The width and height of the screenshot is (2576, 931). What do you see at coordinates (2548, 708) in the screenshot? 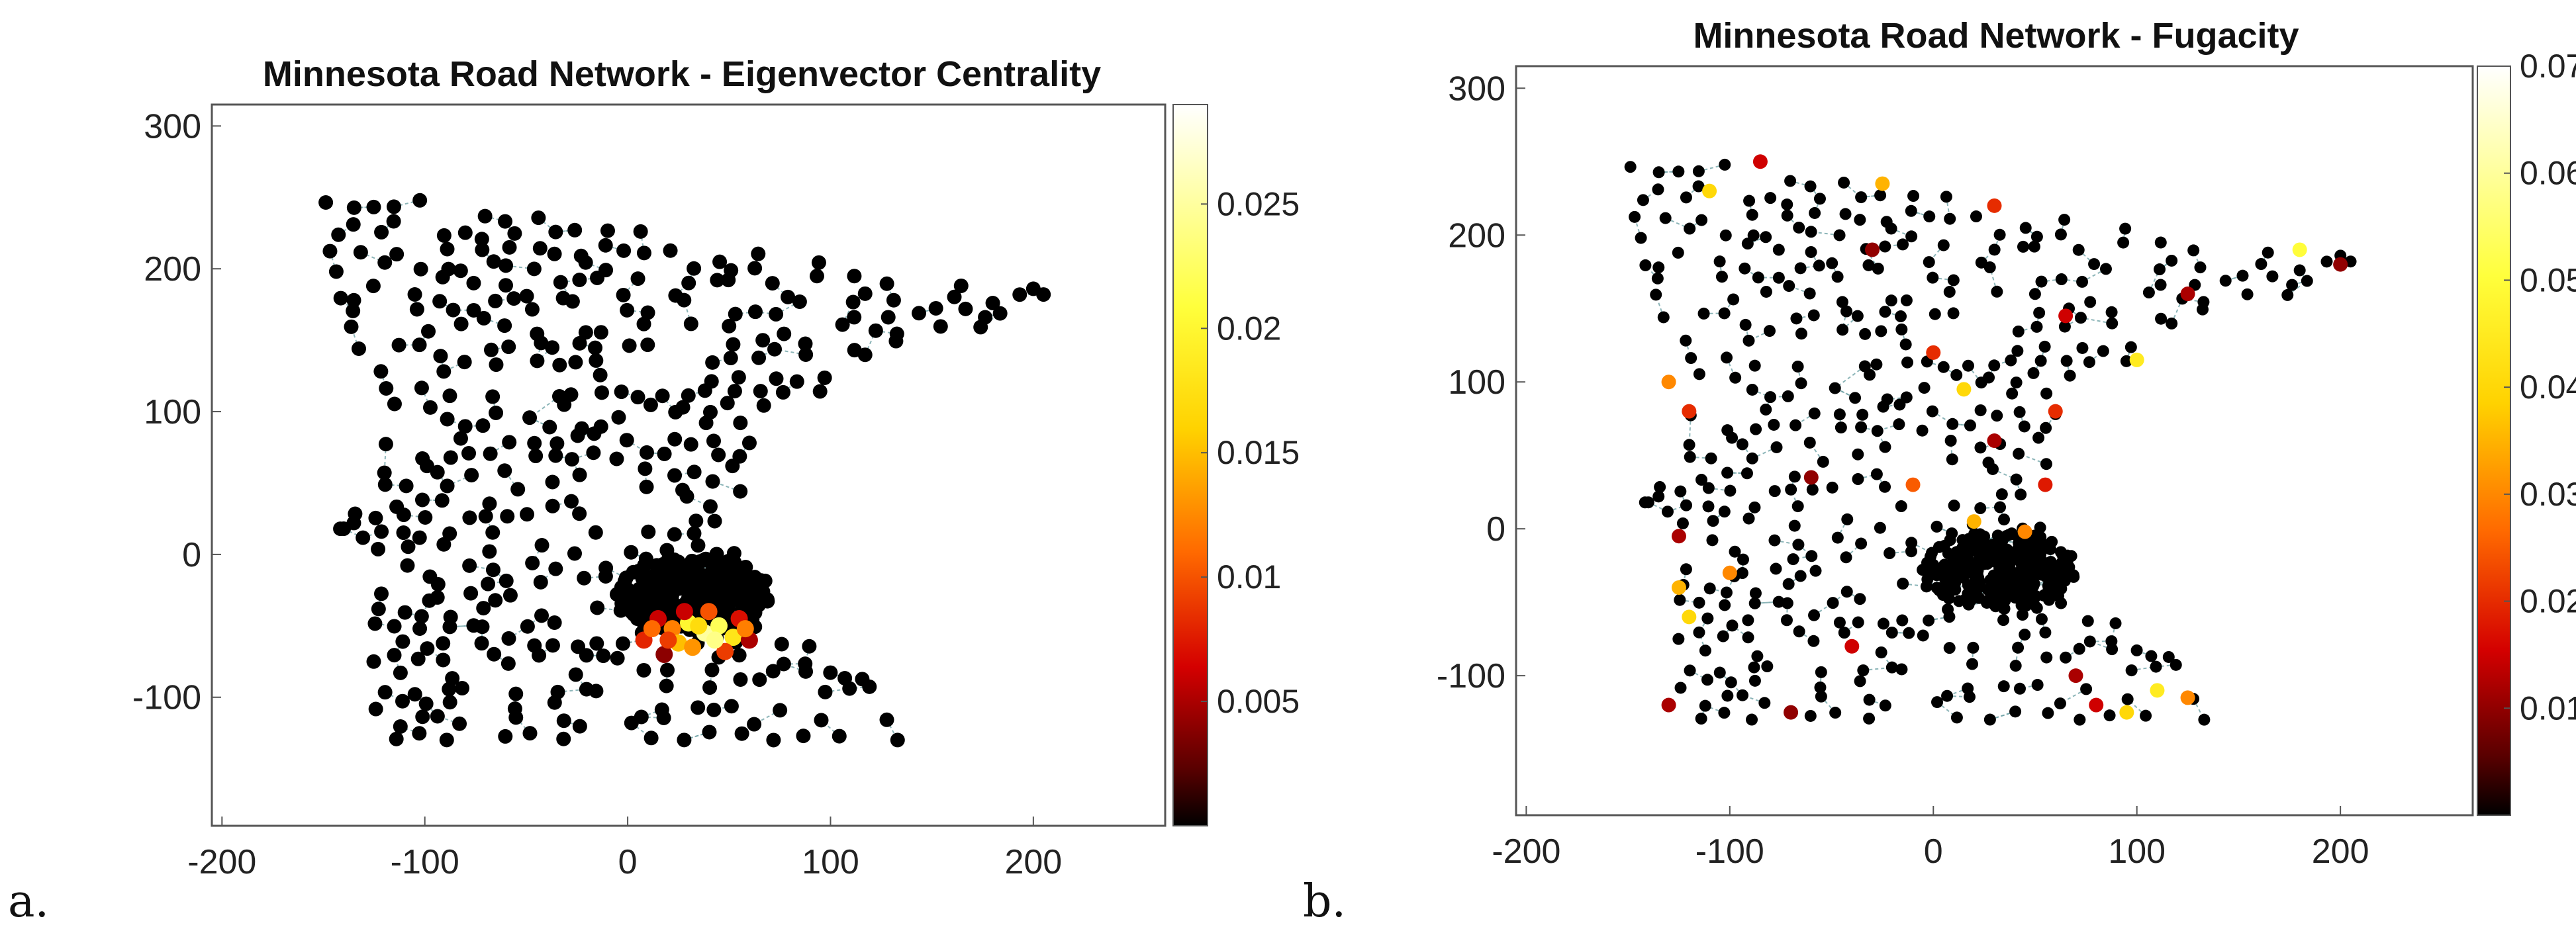
I see `colorbar-tick-label: 0.01` at bounding box center [2548, 708].